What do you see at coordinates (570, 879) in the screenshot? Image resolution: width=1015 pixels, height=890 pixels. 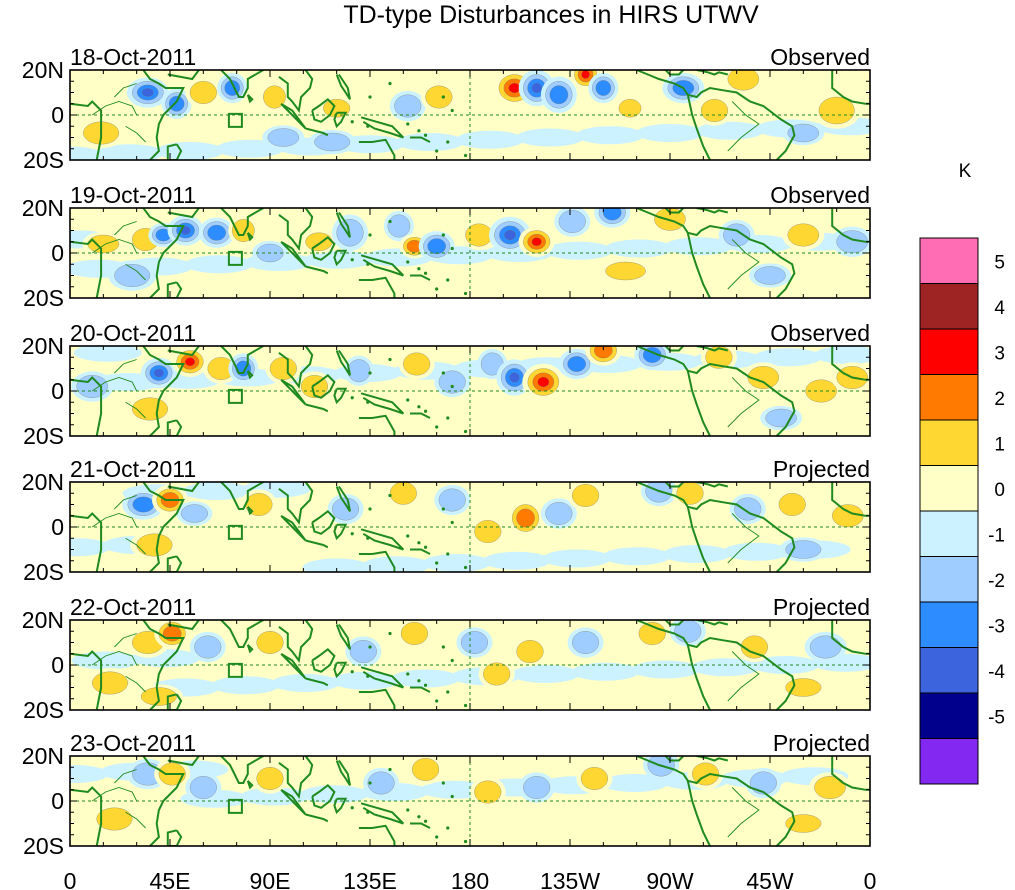 I see `x-tick-label: 135W` at bounding box center [570, 879].